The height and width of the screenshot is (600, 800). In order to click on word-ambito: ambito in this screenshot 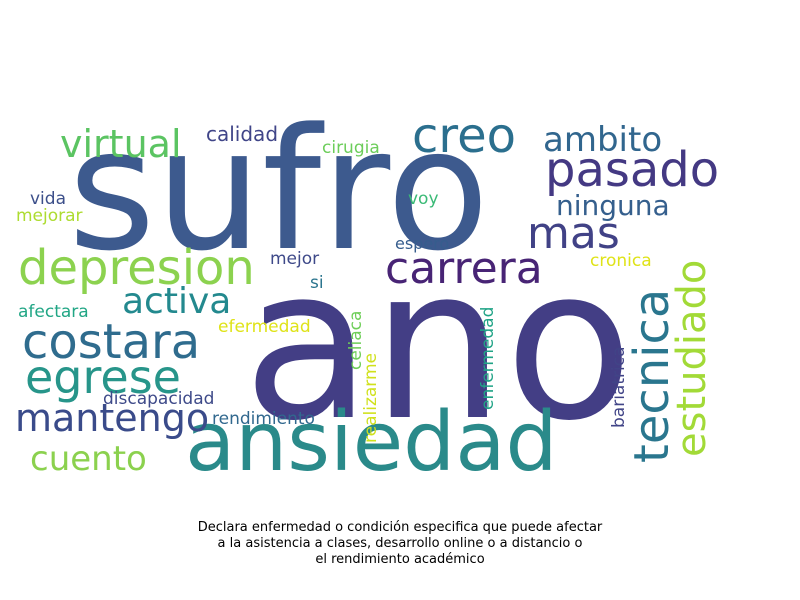, I will do `click(603, 140)`.